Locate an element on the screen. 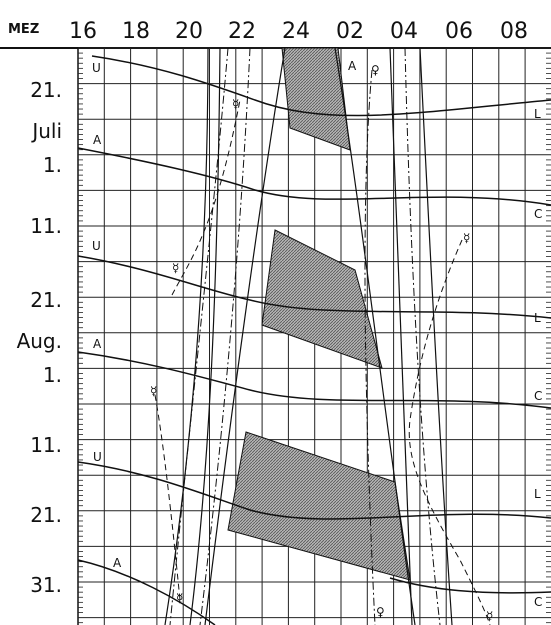  header-band is located at coordinates (275, 24).